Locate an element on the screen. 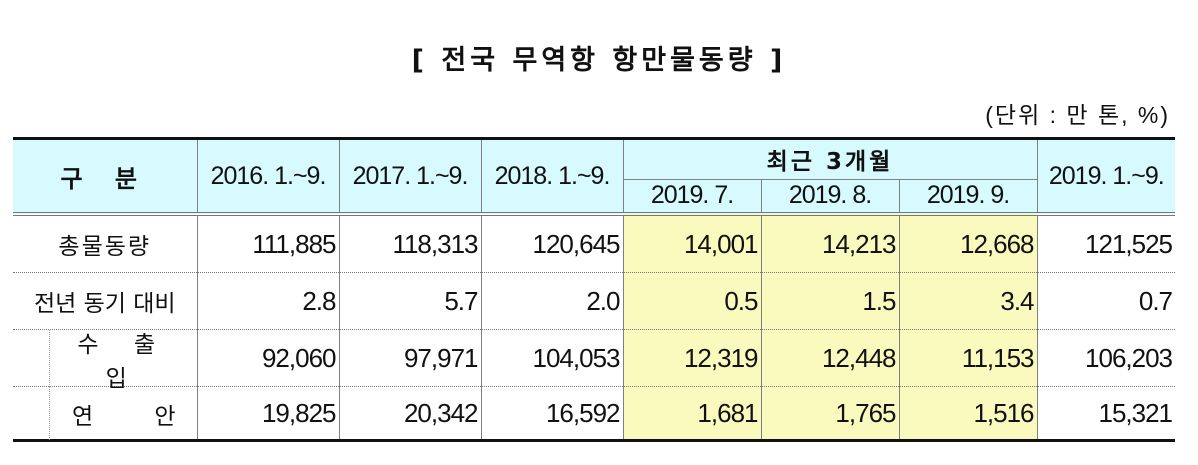  cell: 2.8 is located at coordinates (268, 301).